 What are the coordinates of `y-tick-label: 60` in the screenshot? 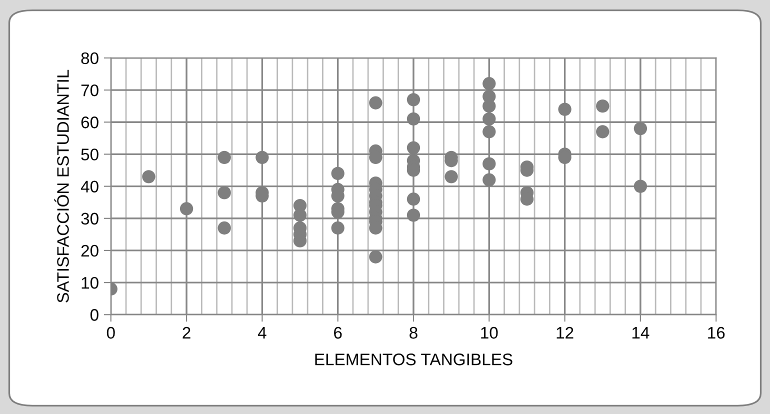 It's located at (89, 122).